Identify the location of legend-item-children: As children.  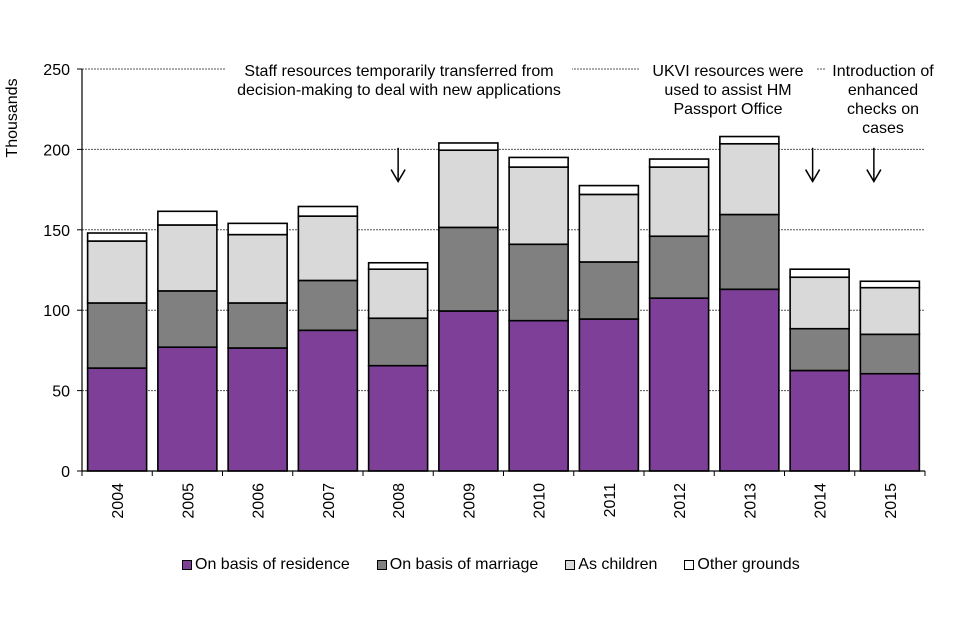
(611, 565).